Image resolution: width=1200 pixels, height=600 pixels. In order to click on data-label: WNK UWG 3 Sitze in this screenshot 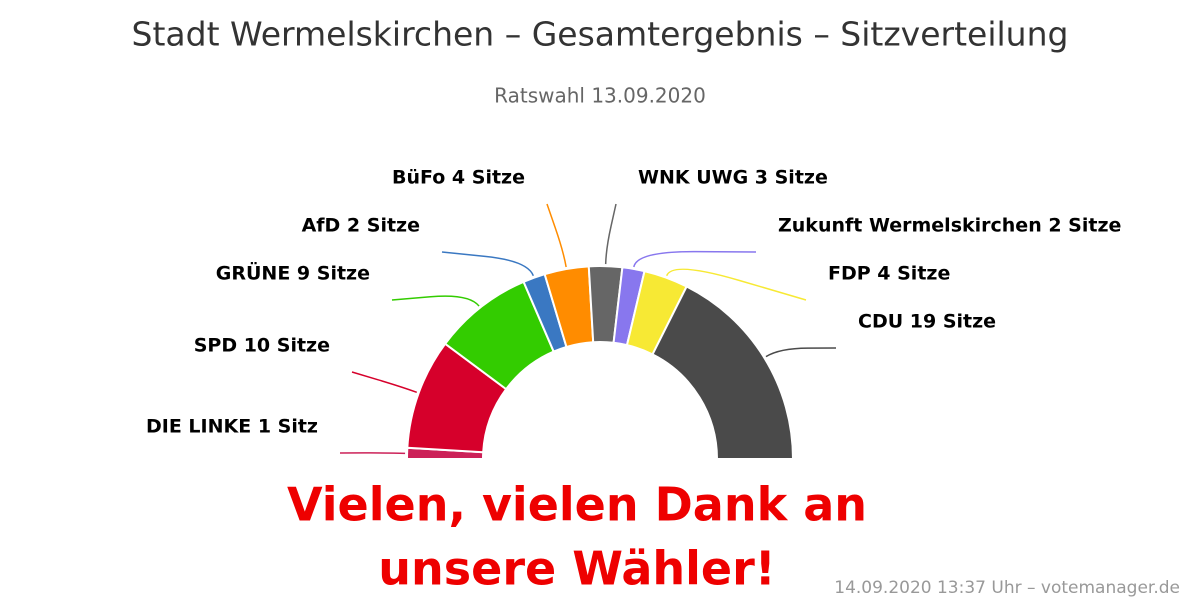, I will do `click(733, 178)`.